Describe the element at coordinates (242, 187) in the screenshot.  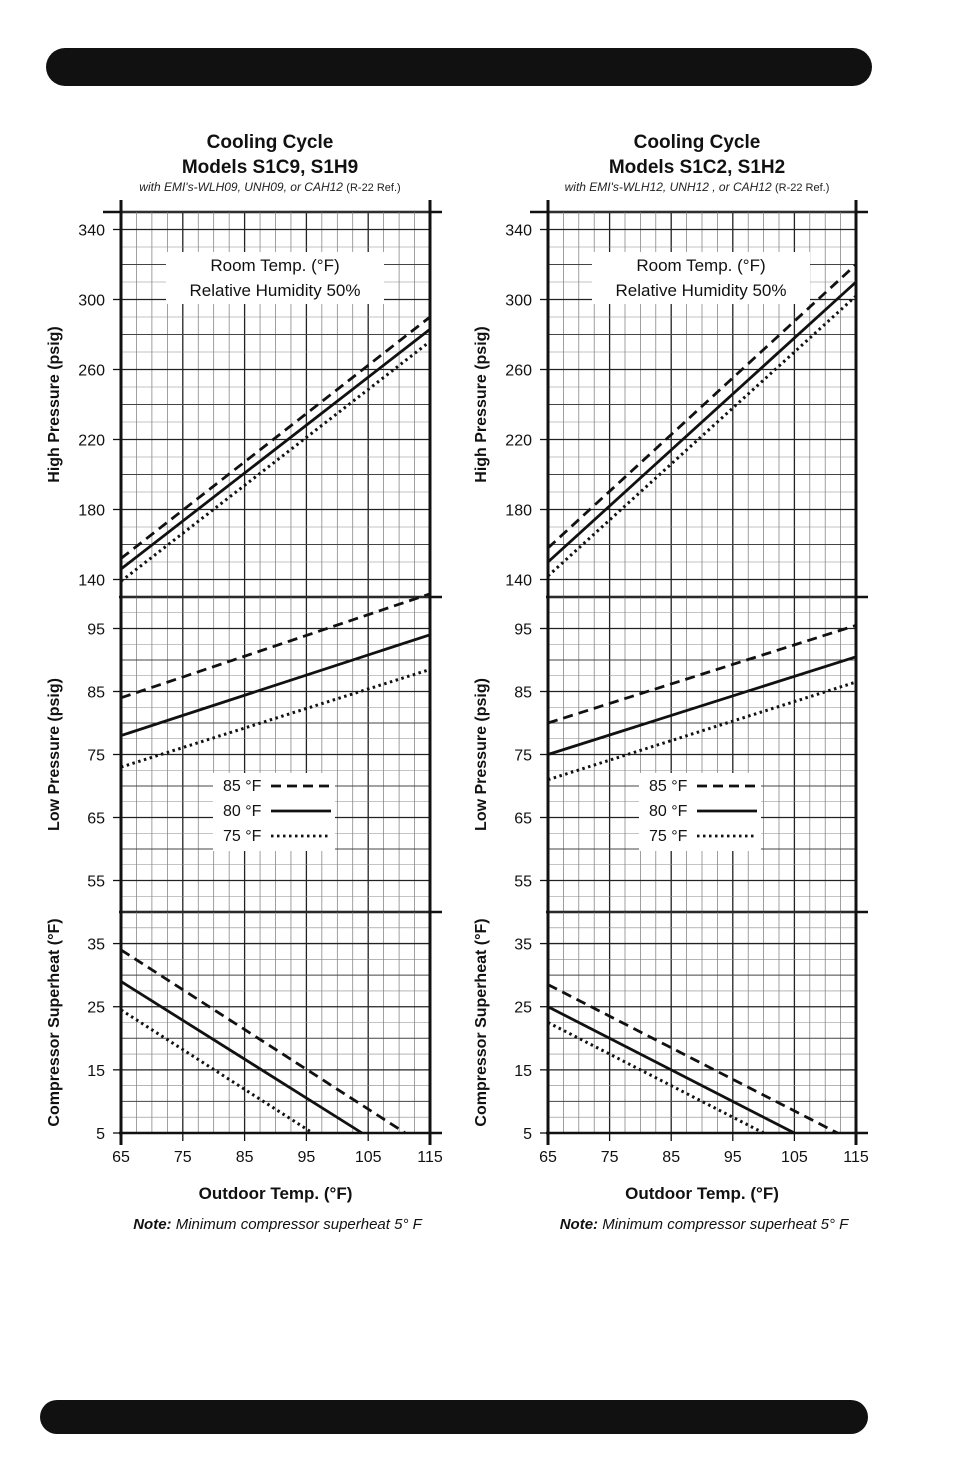
I see `caption-main: with EMI's-WLH09, UNH09, or CAH12` at that location.